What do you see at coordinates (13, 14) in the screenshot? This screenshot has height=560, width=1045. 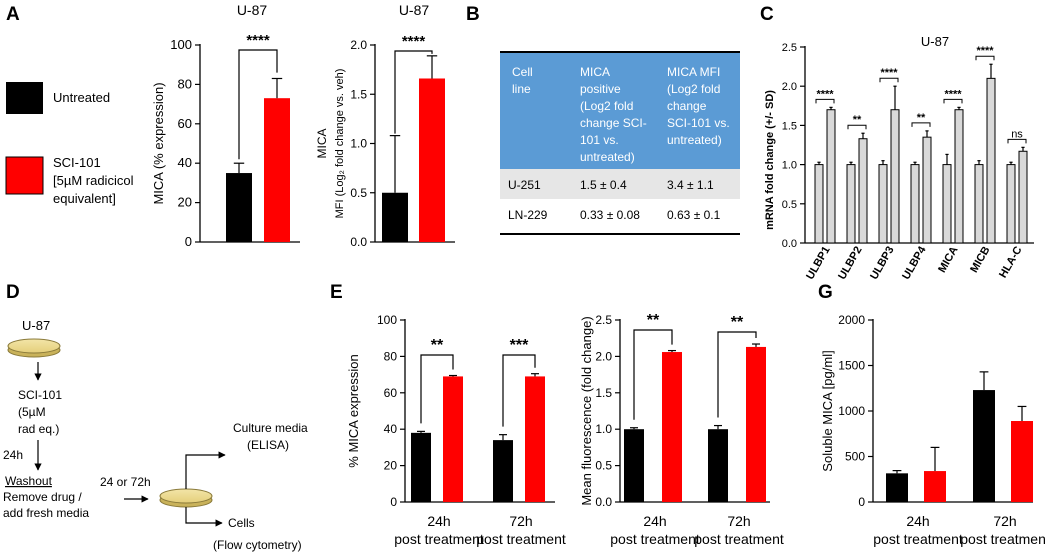 I see `panel-label-a: A` at bounding box center [13, 14].